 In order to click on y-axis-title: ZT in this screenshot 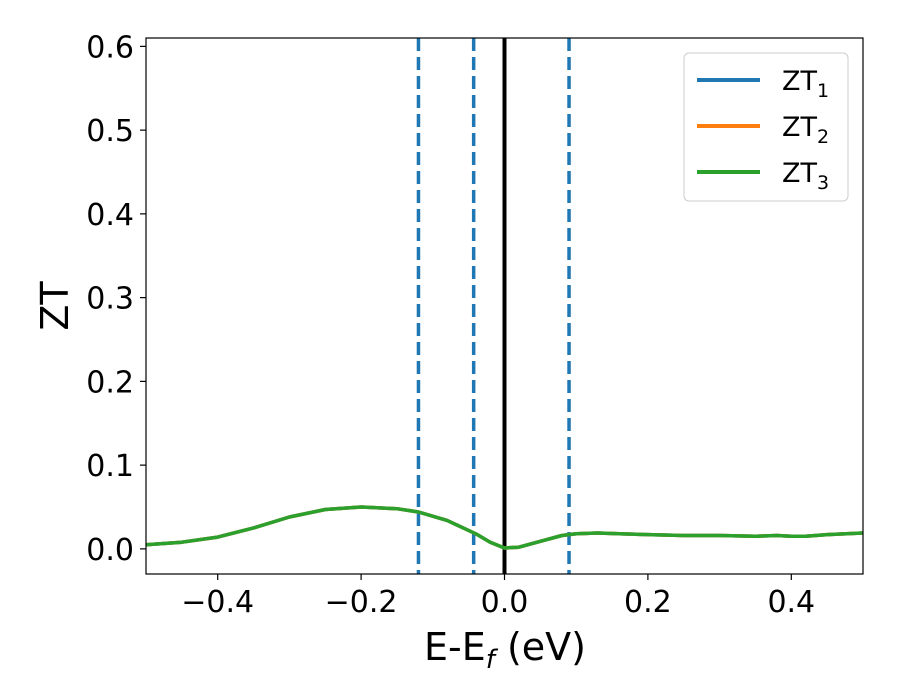, I will do `click(55, 306)`.